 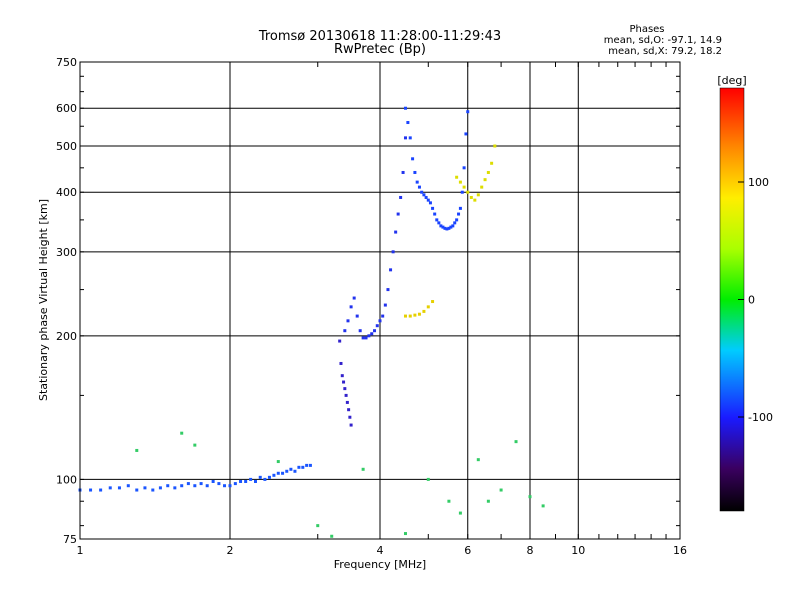 I want to click on x-tick-label: 2, so click(x=230, y=550).